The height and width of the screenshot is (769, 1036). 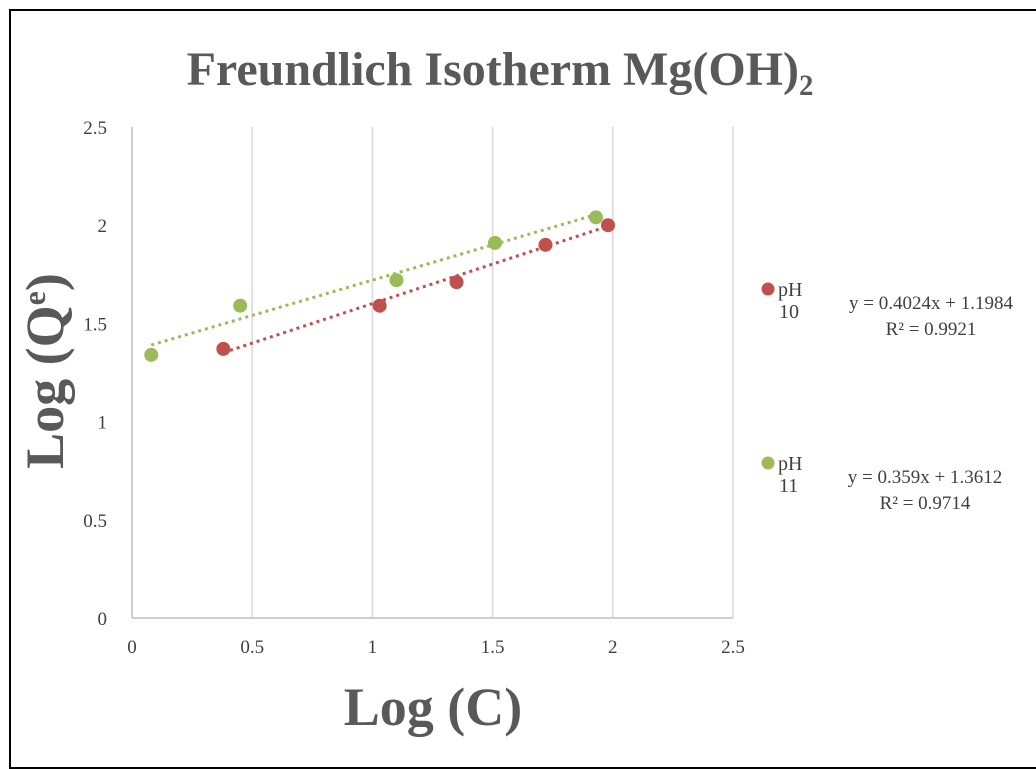 I want to click on trendline-r2-series-0: R² = 0.9921, so click(x=931, y=329).